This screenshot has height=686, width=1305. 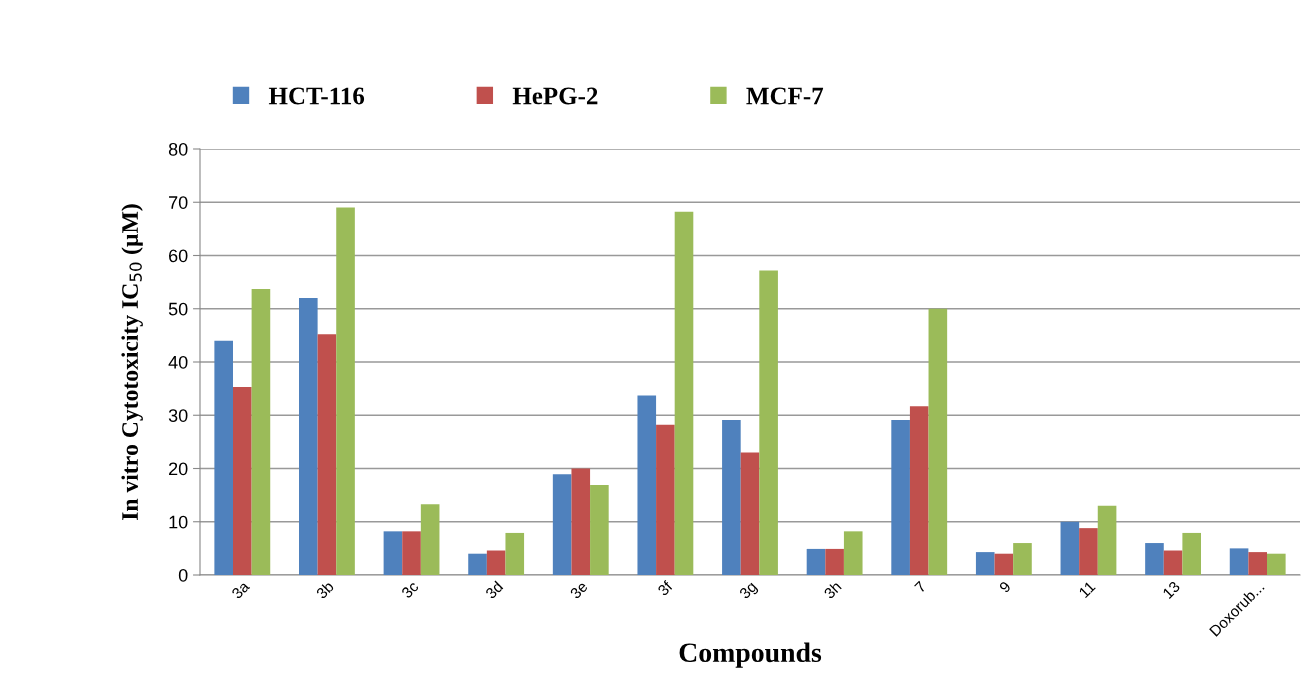 I want to click on legend-label: HCT-116, so click(x=316, y=96).